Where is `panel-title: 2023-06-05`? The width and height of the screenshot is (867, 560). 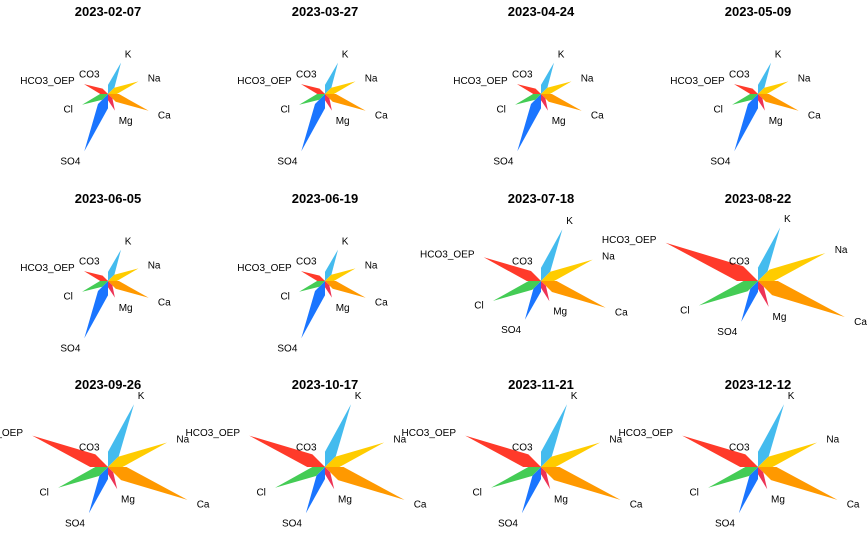
panel-title: 2023-06-05 is located at coordinates (108, 198).